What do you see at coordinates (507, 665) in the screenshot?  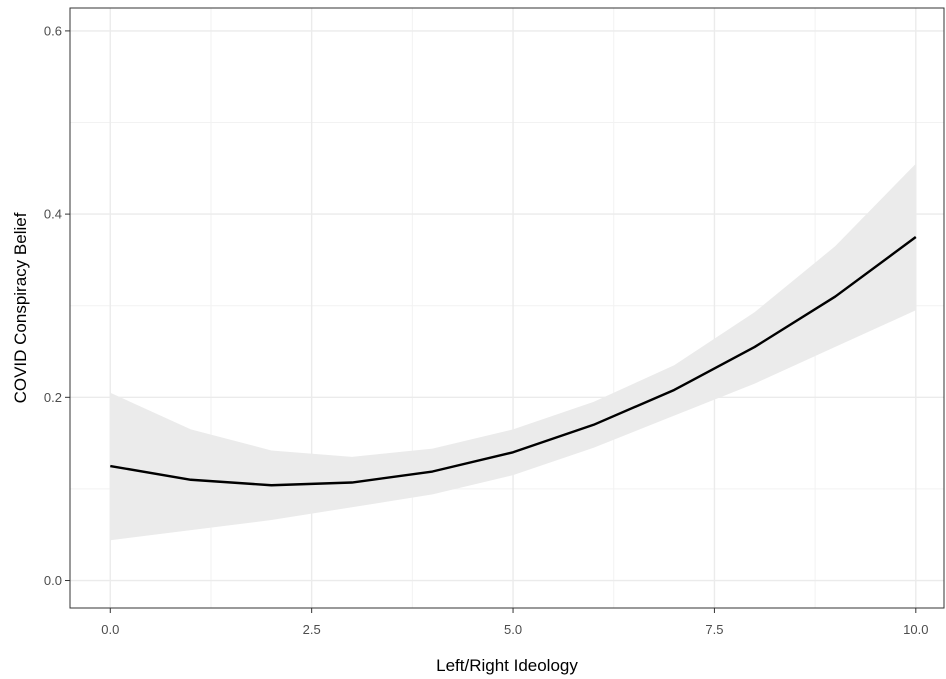 I see `x-axis-title: Left/Right Ideology` at bounding box center [507, 665].